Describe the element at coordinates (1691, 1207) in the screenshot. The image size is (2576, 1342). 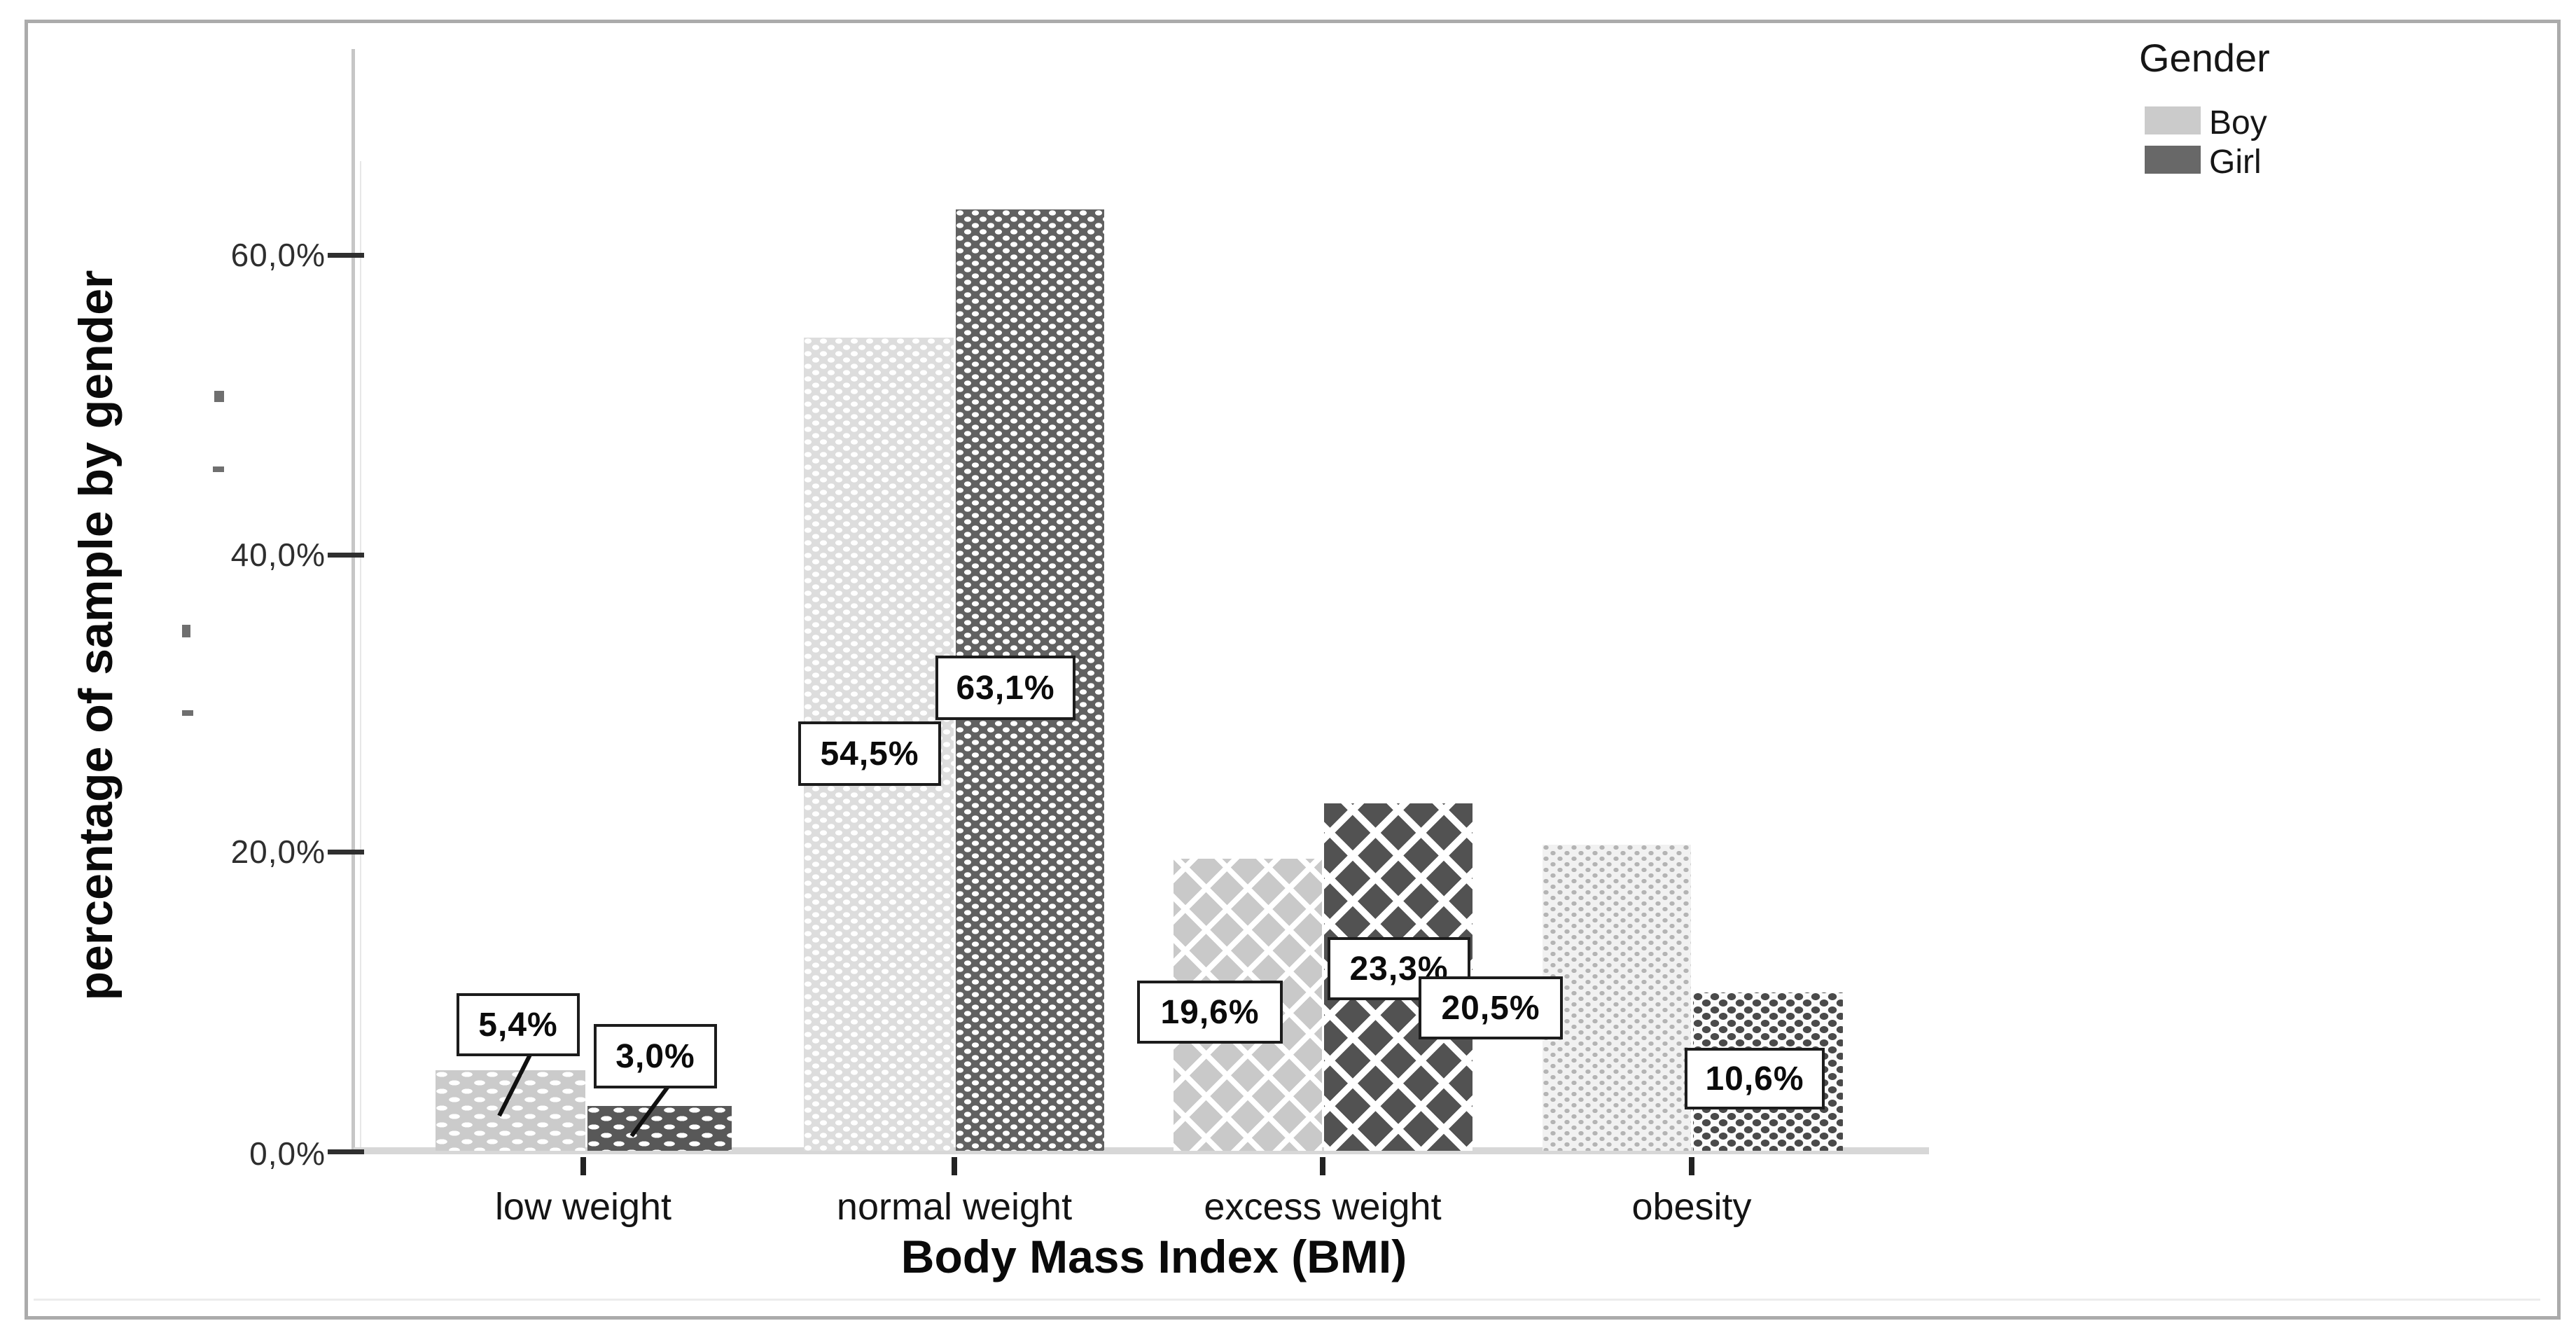
I see `category-label-obesity: obesity` at that location.